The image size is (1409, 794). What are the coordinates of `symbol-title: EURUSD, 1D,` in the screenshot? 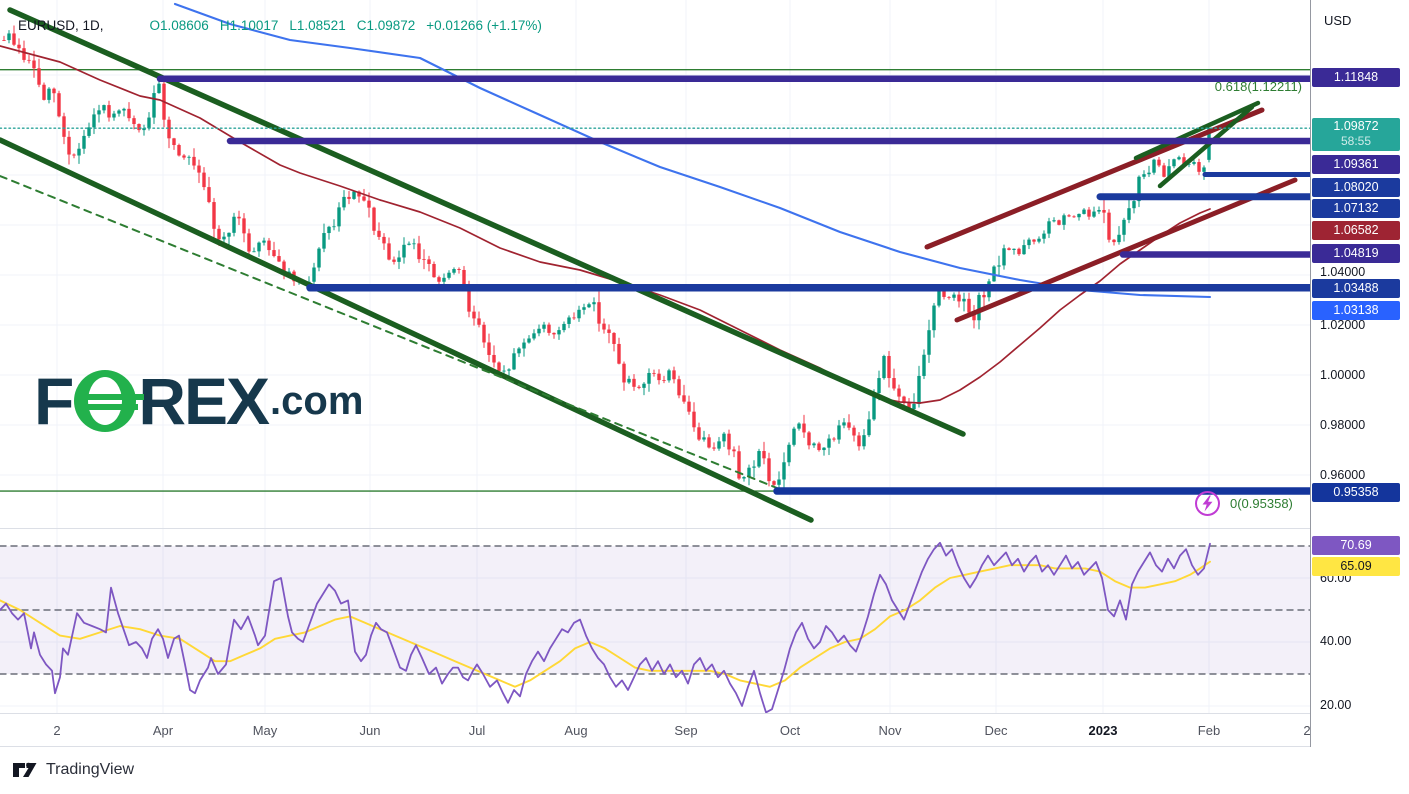 It's located at (61, 25).